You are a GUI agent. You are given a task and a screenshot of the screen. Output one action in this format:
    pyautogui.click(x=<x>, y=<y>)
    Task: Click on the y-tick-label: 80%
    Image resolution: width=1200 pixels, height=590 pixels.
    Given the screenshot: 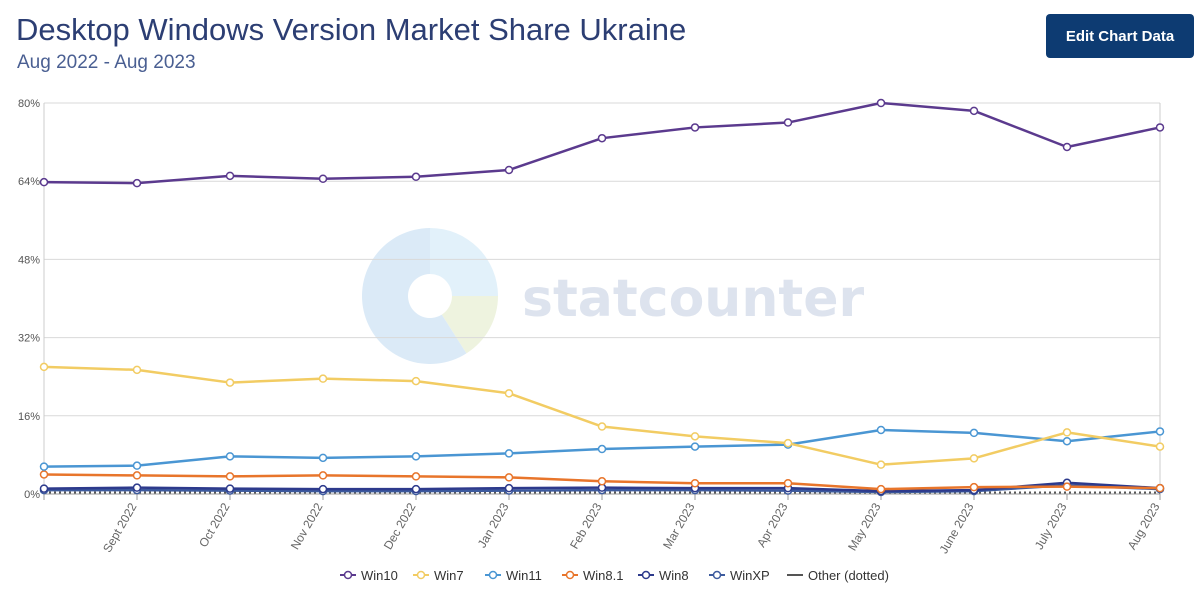 What is the action you would take?
    pyautogui.click(x=29, y=104)
    